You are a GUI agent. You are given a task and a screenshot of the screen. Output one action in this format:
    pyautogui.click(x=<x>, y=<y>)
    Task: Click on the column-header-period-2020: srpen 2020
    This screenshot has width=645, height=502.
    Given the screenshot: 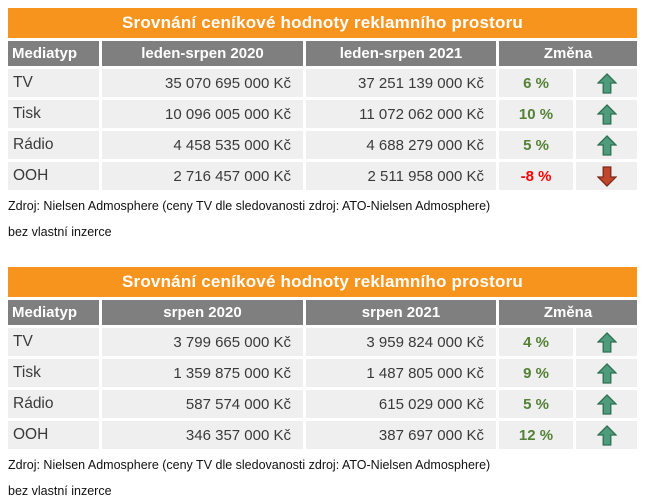 What is the action you would take?
    pyautogui.click(x=202, y=312)
    